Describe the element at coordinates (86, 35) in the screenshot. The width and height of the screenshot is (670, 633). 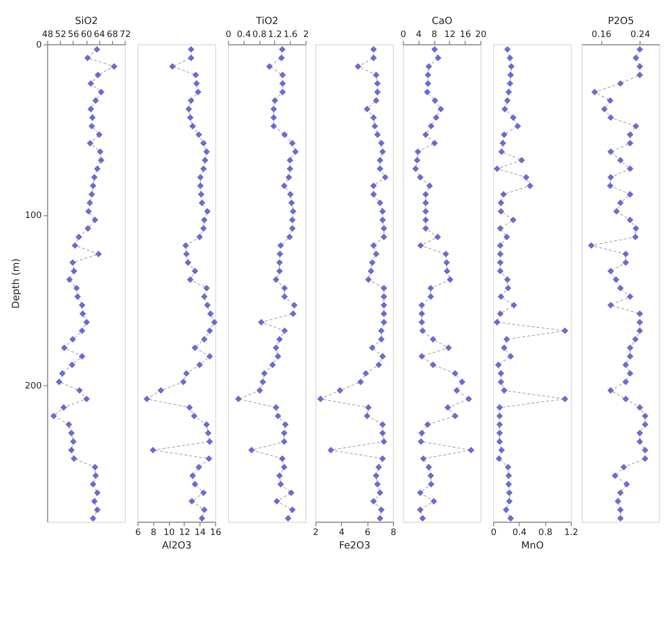
I see `x-tick-label: 60` at that location.